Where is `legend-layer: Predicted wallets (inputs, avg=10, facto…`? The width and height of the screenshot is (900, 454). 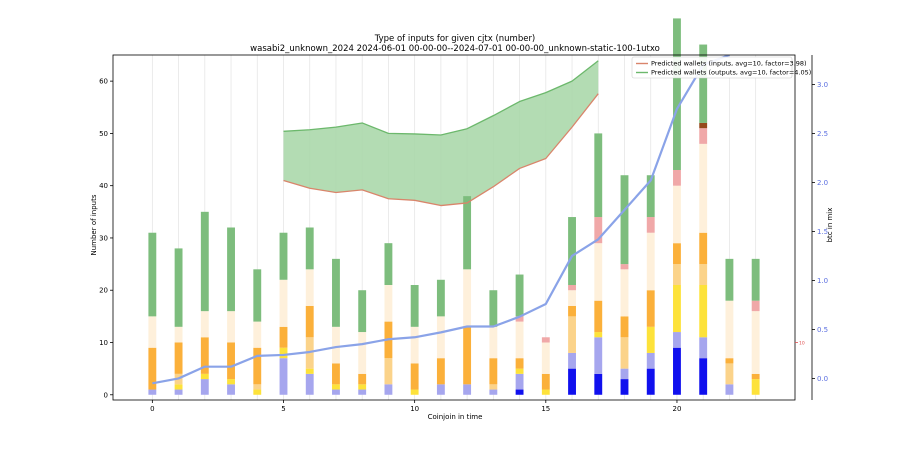 legend-layer: Predicted wallets (inputs, avg=10, facto… is located at coordinates (721, 67).